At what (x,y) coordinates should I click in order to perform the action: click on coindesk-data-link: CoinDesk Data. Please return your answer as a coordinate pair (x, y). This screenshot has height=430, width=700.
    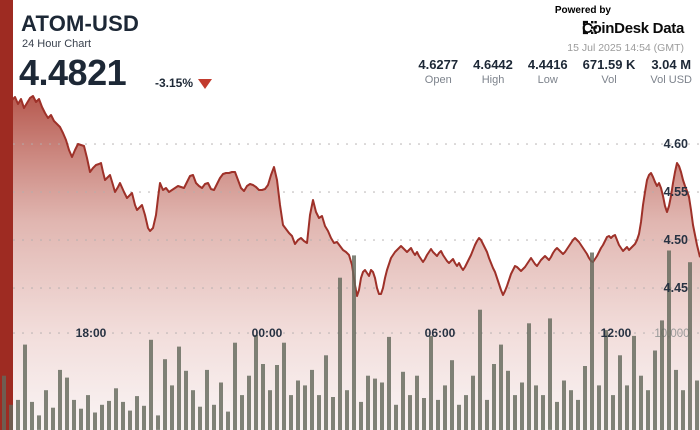
    Looking at the image, I should click on (633, 28).